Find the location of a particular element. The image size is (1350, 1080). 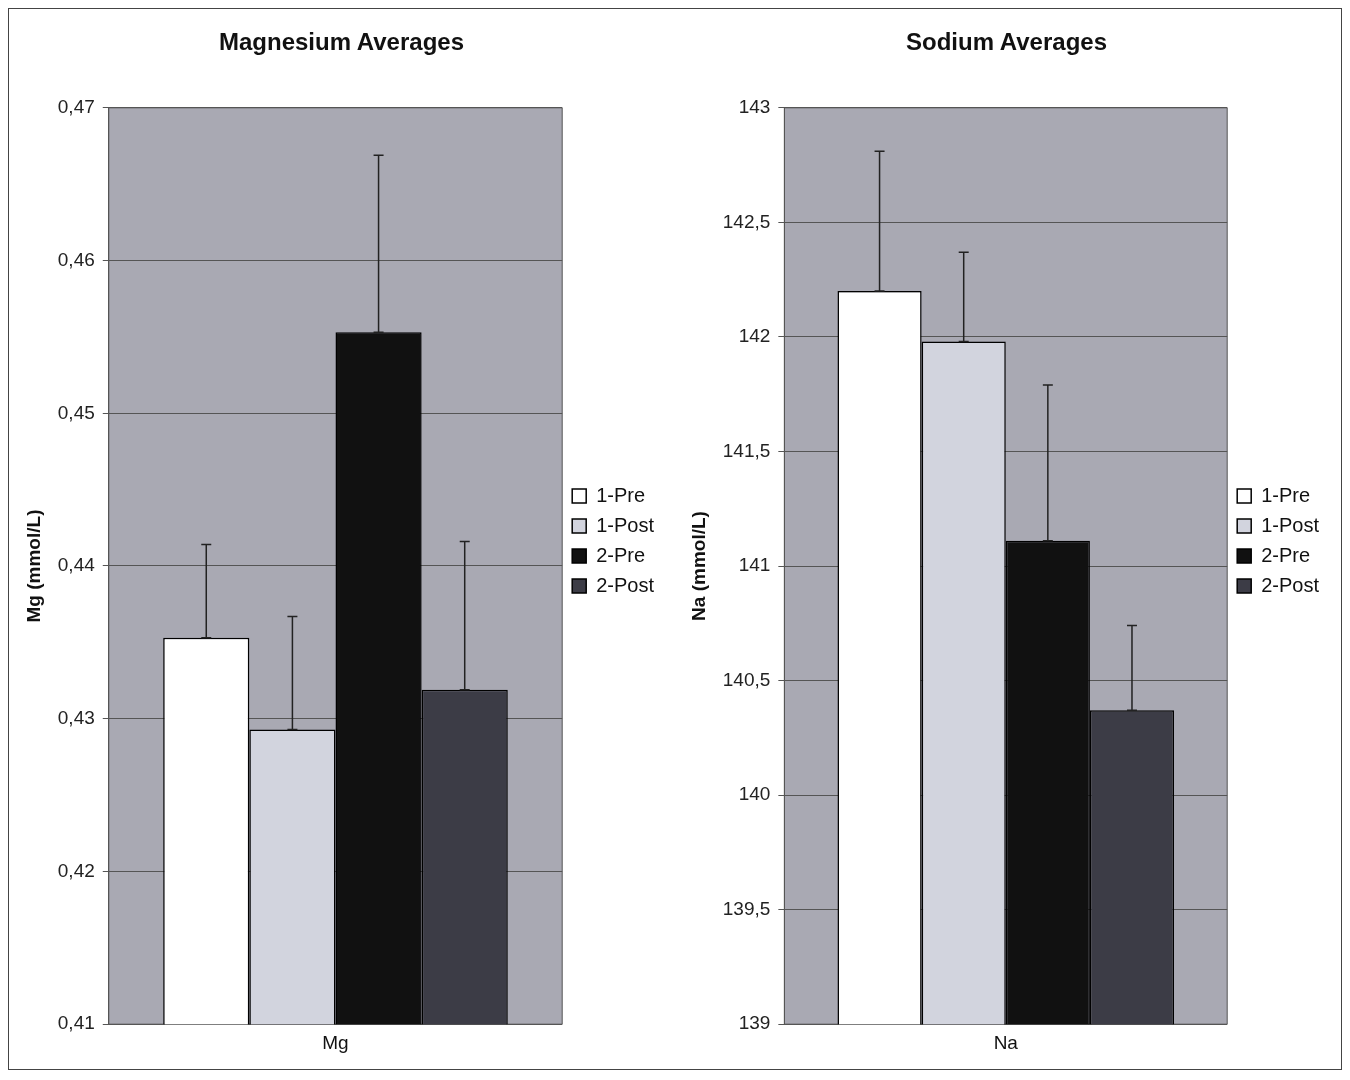

y-tick-label: 0,46 is located at coordinates (76, 259).